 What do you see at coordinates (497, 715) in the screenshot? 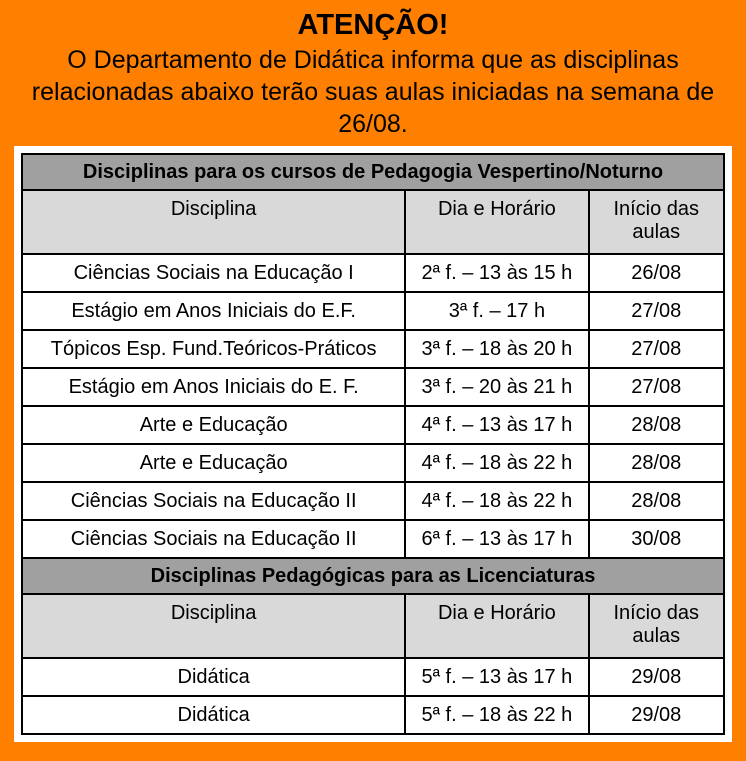
I see `cell-dia-horario: 5ª f. – 18 às 22 h` at bounding box center [497, 715].